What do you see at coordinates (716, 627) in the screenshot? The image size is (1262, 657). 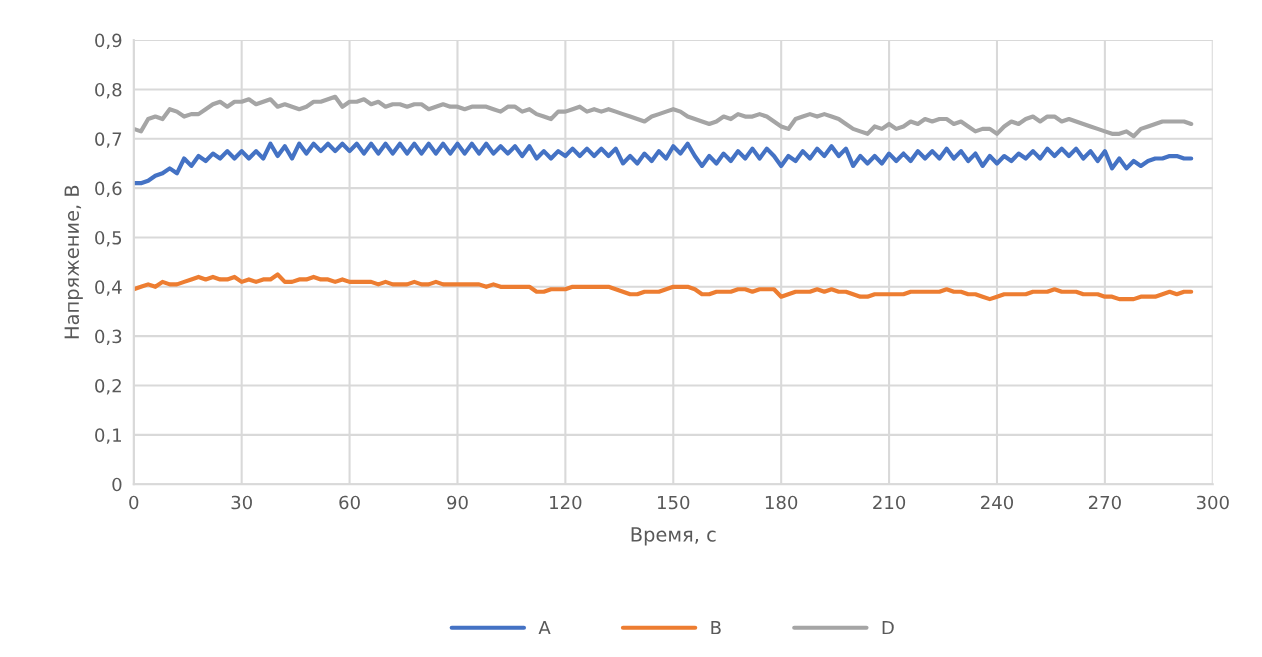 I see `legend-label: B` at bounding box center [716, 627].